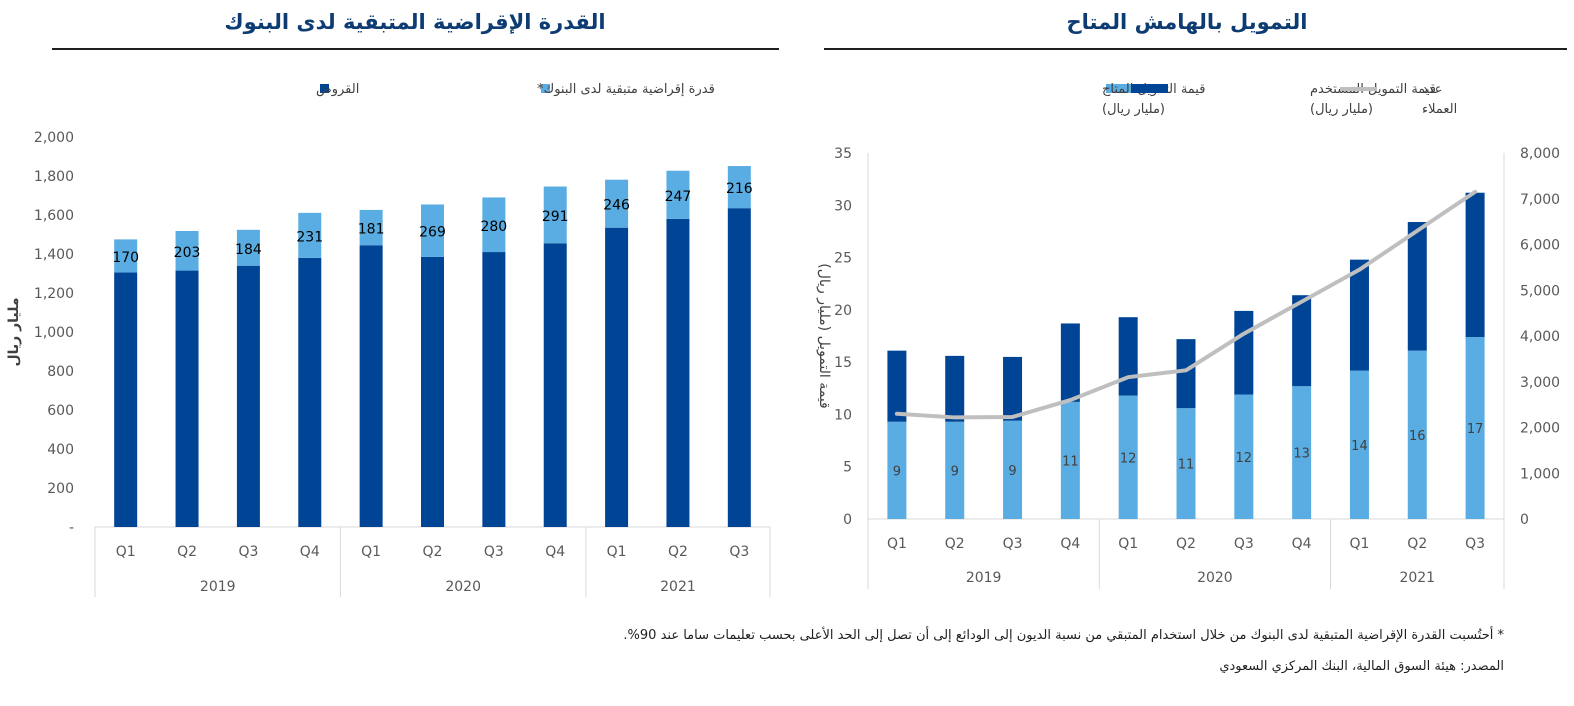 Image resolution: width=1574 pixels, height=706 pixels. What do you see at coordinates (54, 294) in the screenshot?
I see `y-tick-label: 1,200` at bounding box center [54, 294].